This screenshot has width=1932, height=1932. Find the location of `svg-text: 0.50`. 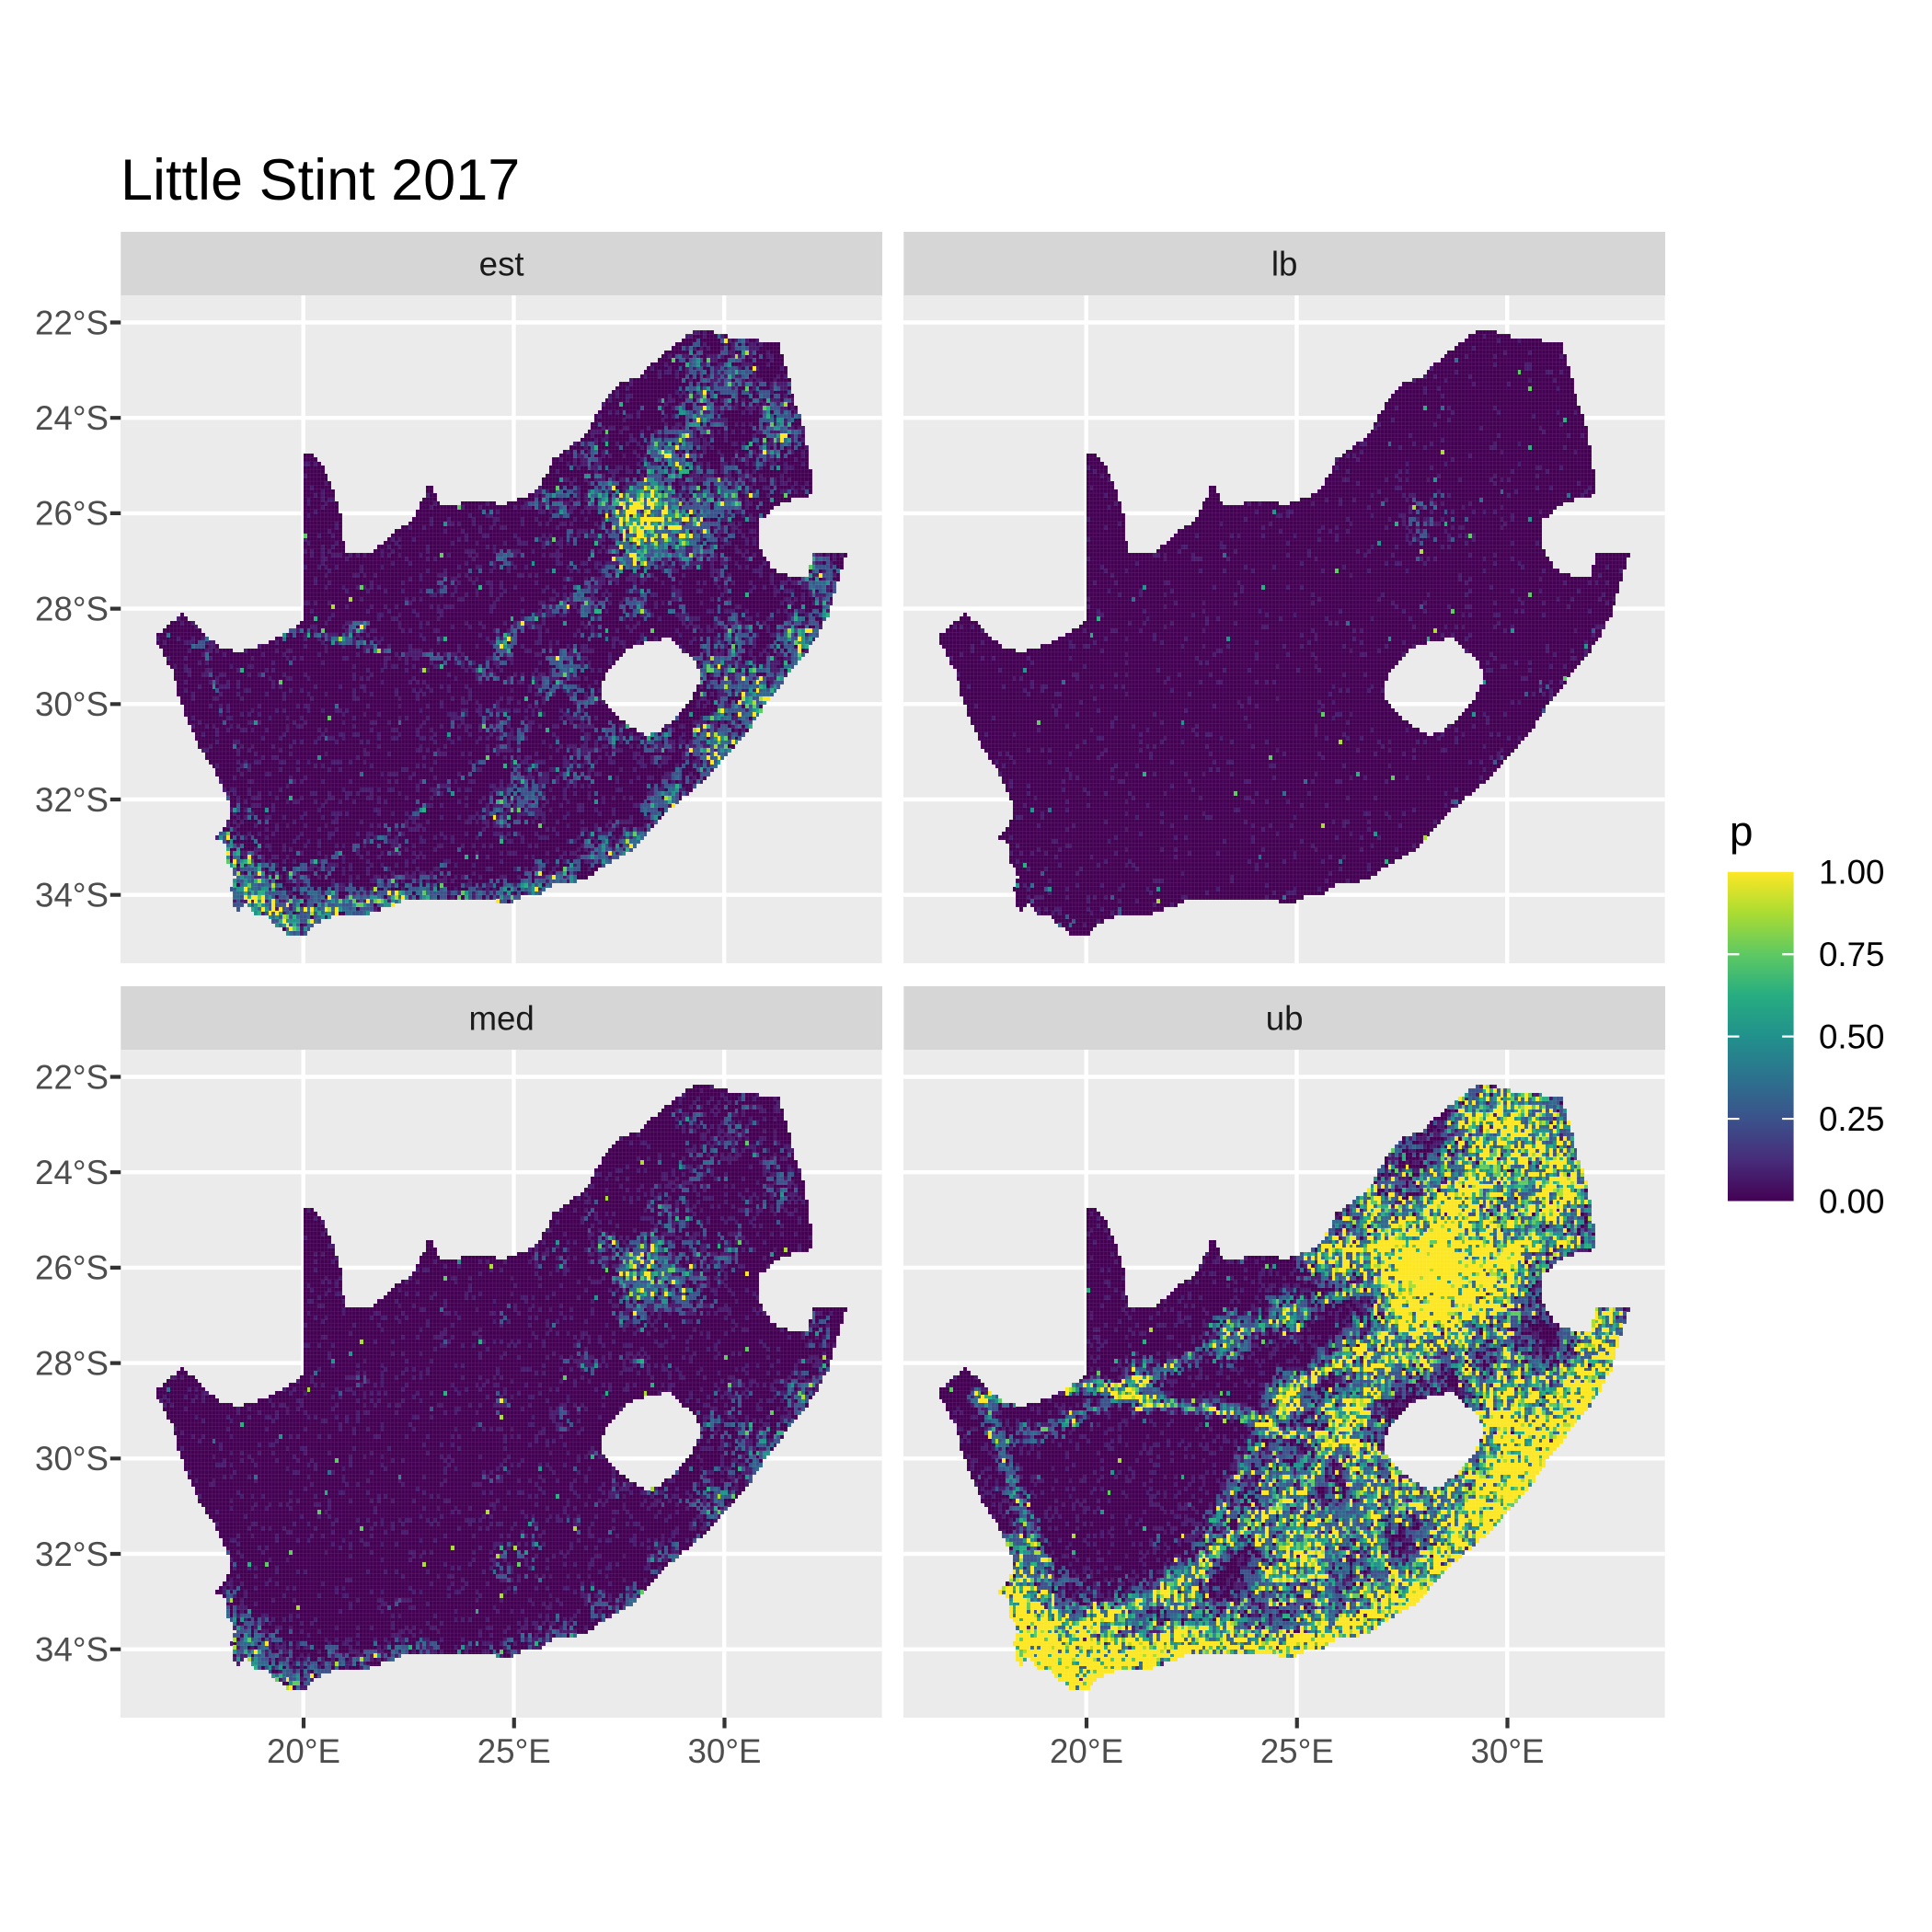

svg-text: 0.50 is located at coordinates (1851, 1036).